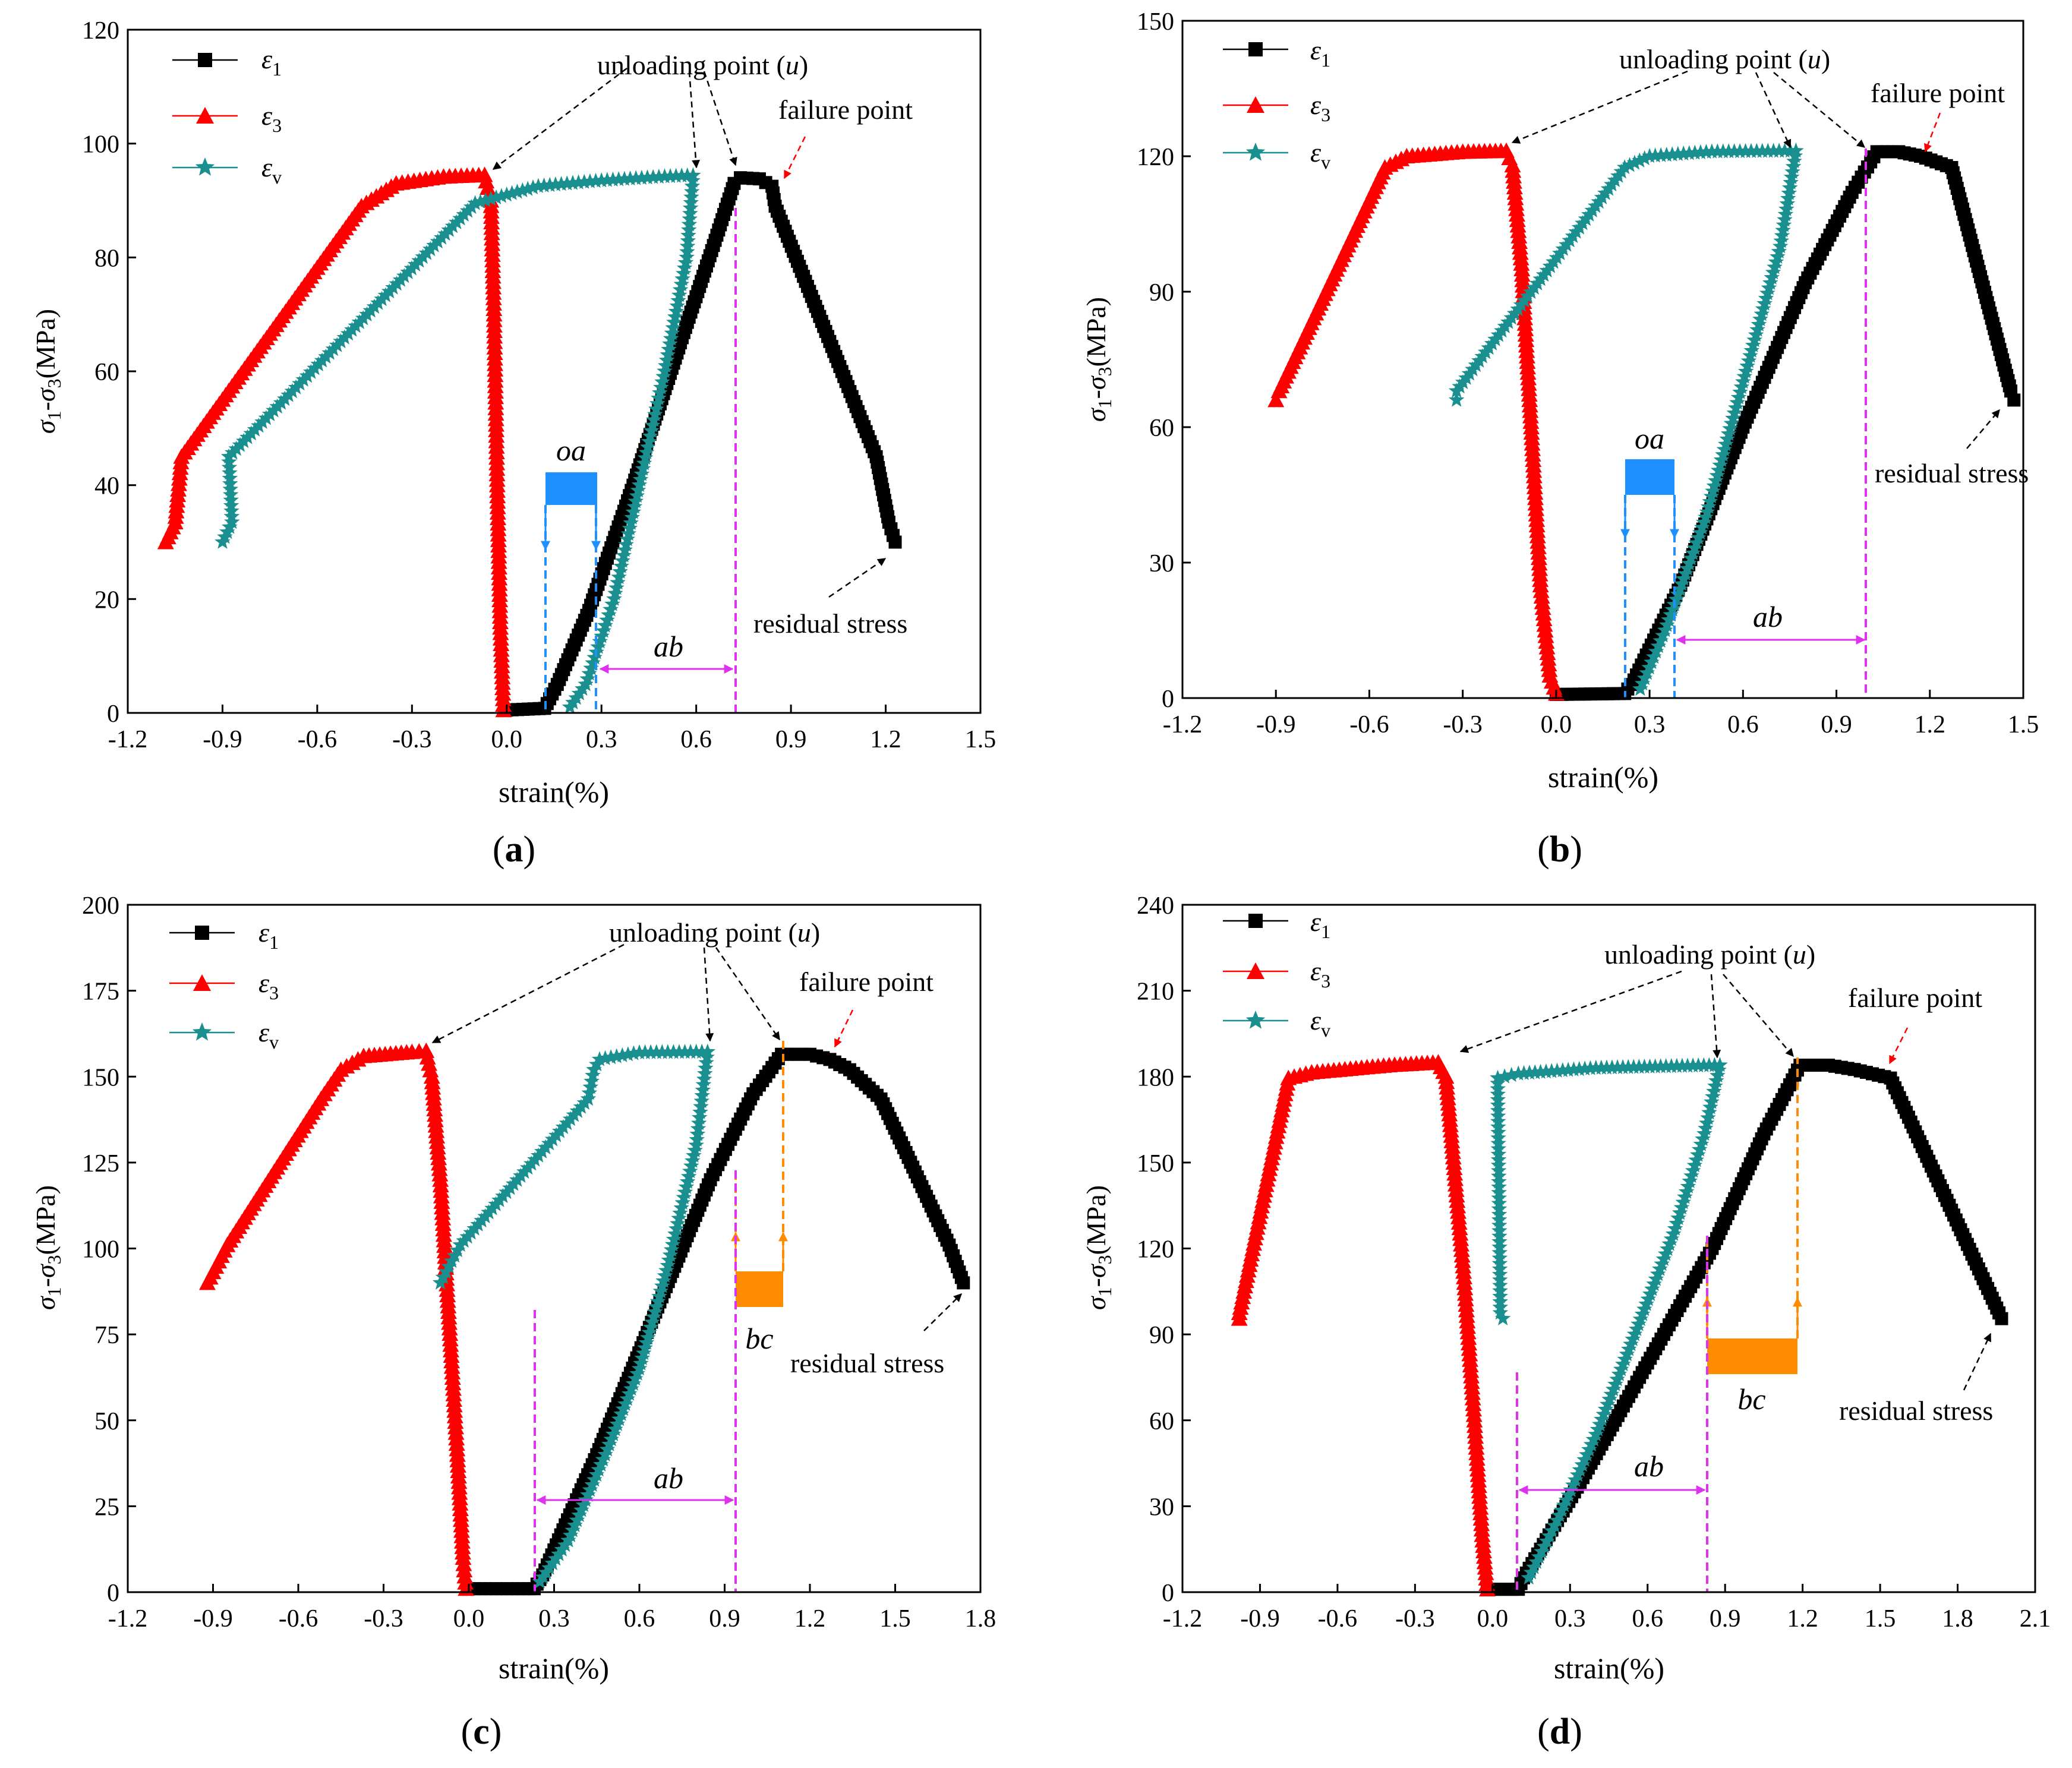 This screenshot has width=2072, height=1768. Describe the element at coordinates (100, 1077) in the screenshot. I see `y-tick-label: 150` at that location.